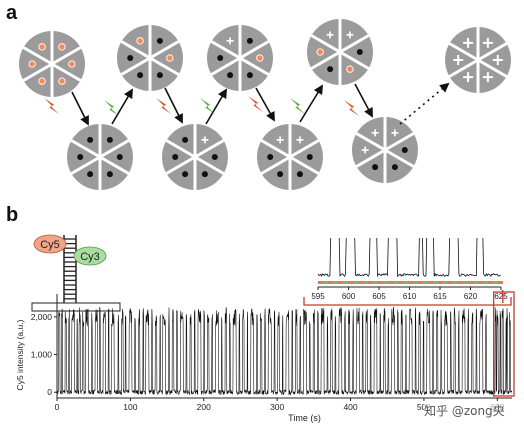 This screenshot has height=438, width=524. What do you see at coordinates (76, 273) in the screenshot?
I see `dna-duplex-schematic: Cy5 Cy3` at bounding box center [76, 273].